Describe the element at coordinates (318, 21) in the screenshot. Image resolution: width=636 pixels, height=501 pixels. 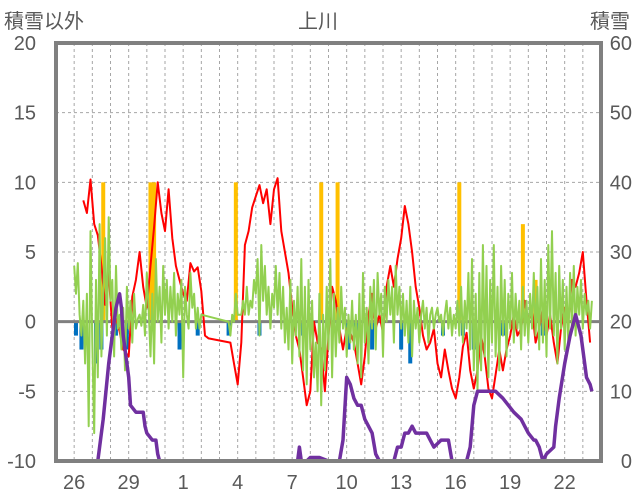
I see `chart-title: 上川` at that location.